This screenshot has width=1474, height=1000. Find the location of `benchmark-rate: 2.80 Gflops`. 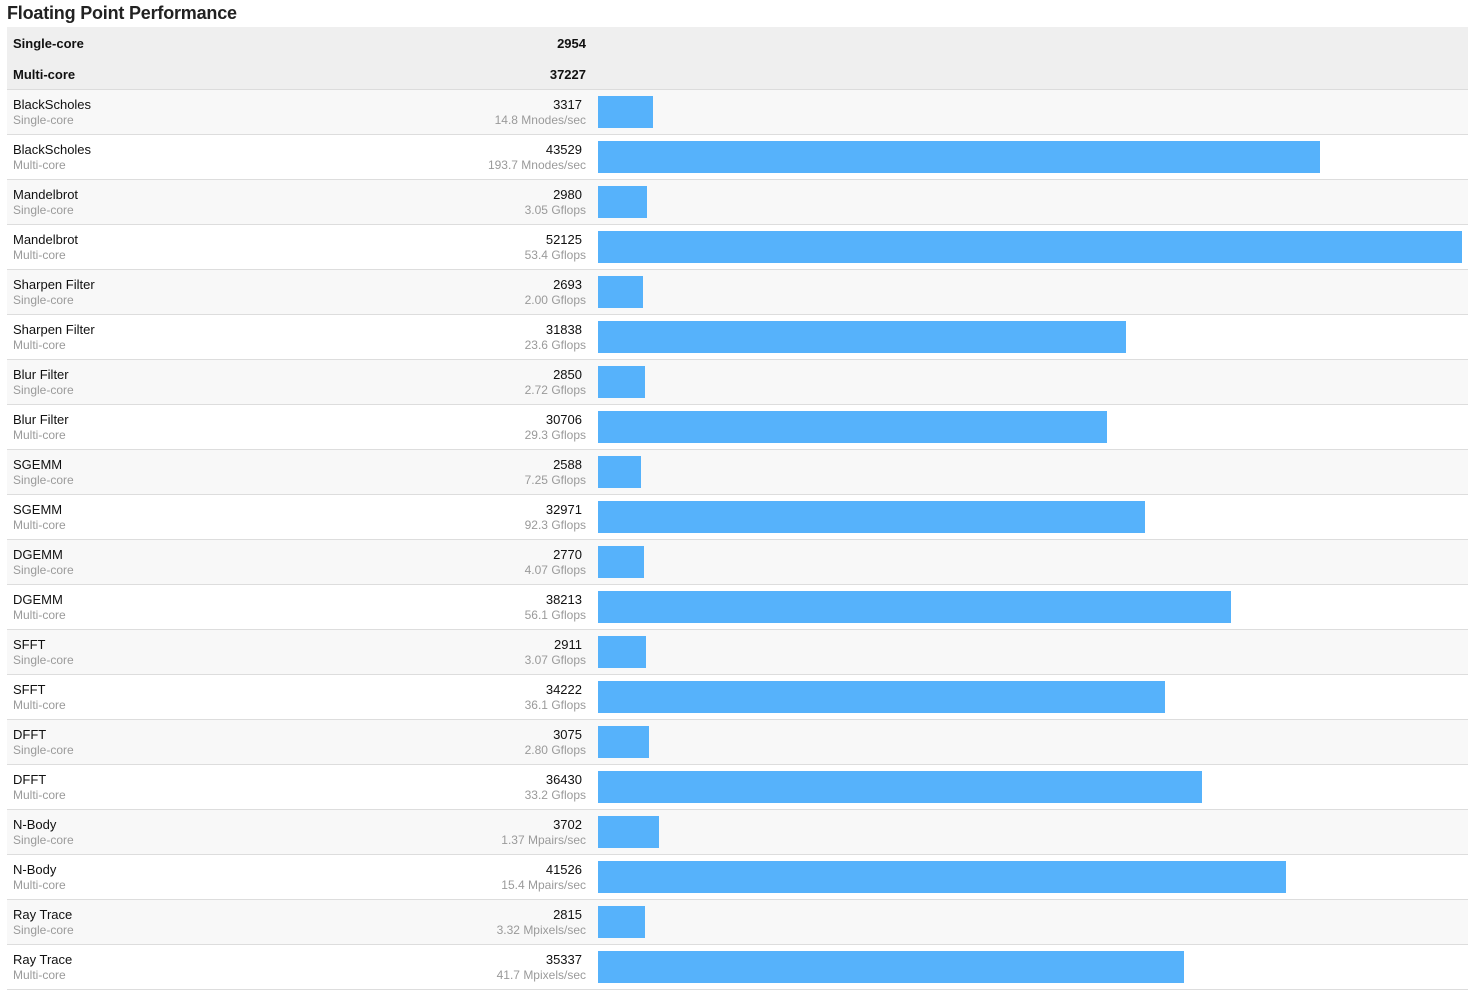

benchmark-rate: 2.80 Gflops is located at coordinates (555, 750).